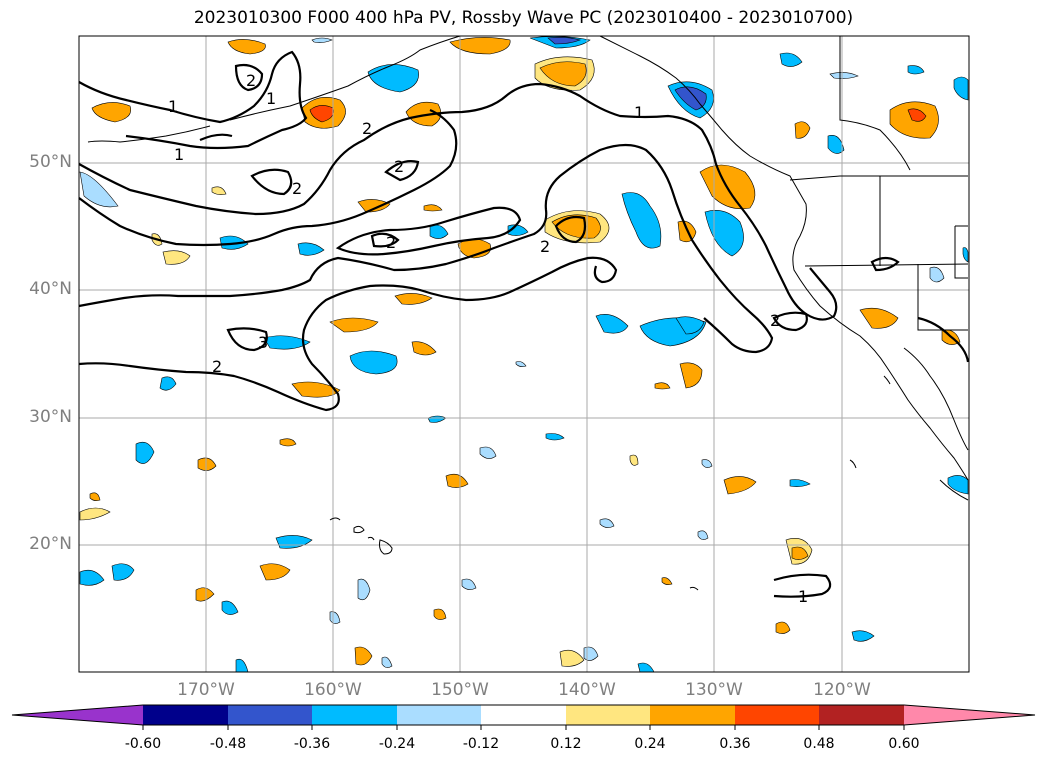 This screenshot has height=765, width=1047. What do you see at coordinates (904, 744) in the screenshot?
I see `colorbar-tick-label: 0.60` at bounding box center [904, 744].